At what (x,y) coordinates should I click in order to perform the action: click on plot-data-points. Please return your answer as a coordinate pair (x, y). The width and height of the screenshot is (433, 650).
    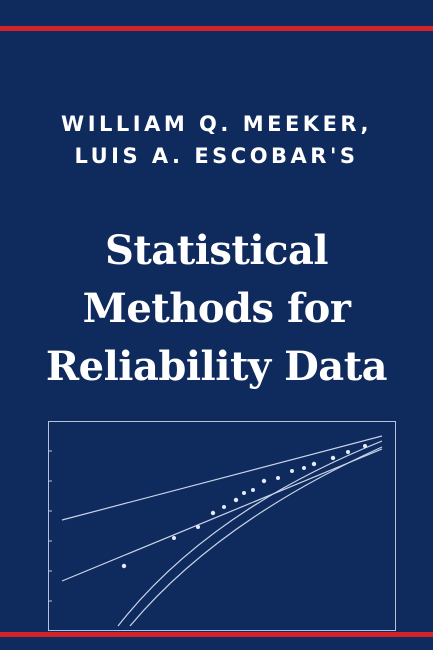
    Looking at the image, I should click on (244, 506).